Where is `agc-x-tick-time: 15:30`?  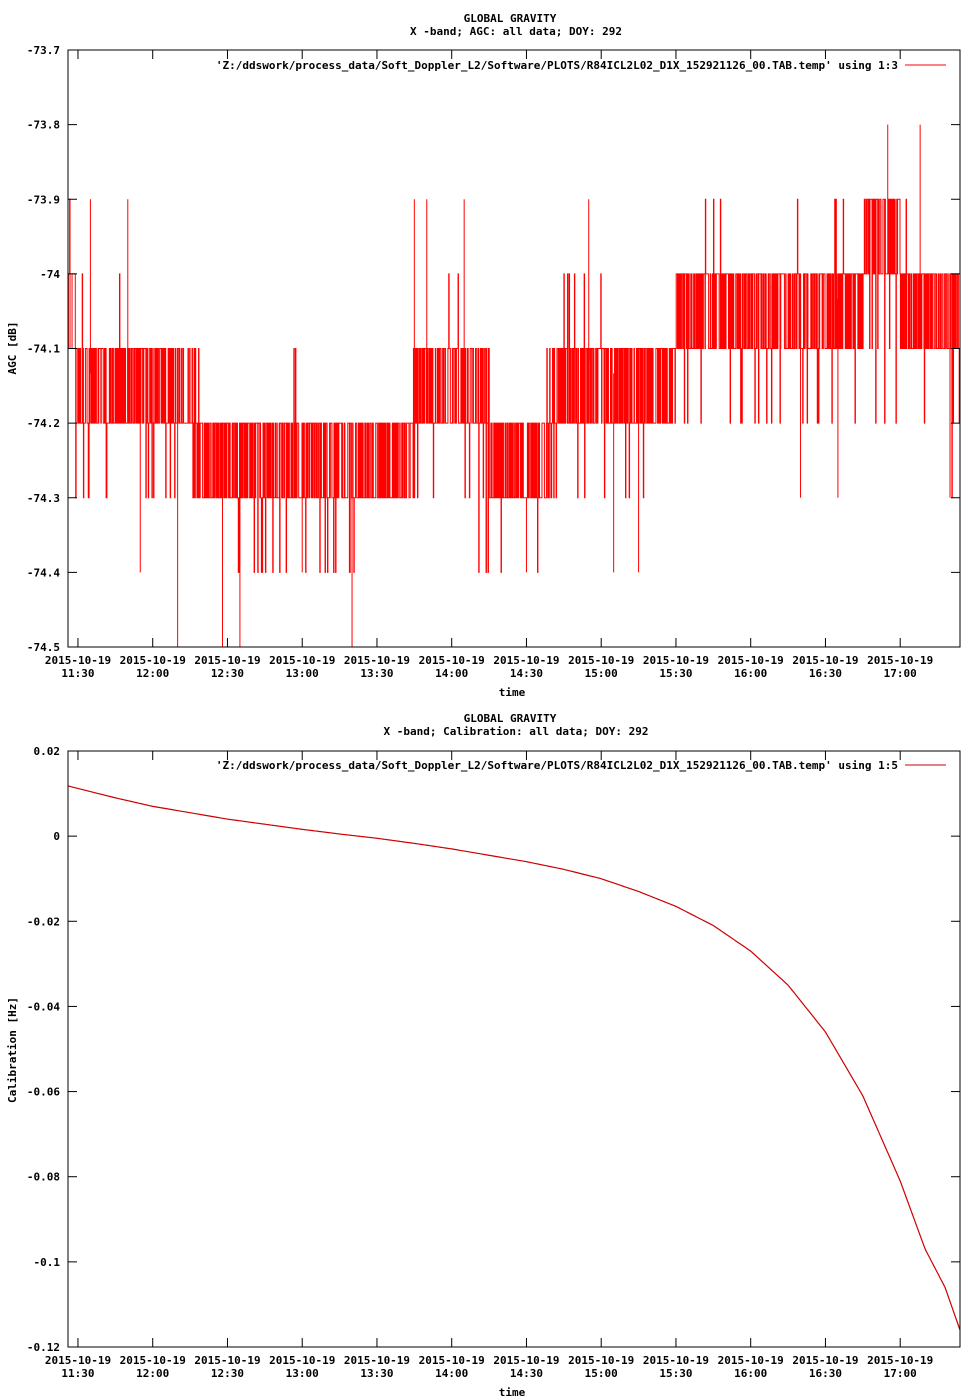 agc-x-tick-time: 15:30 is located at coordinates (675, 673).